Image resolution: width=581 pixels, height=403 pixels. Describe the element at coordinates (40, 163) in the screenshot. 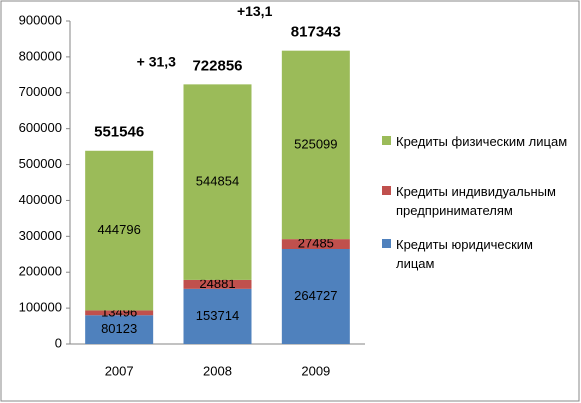

I see `y-tick-label: 500000` at that location.